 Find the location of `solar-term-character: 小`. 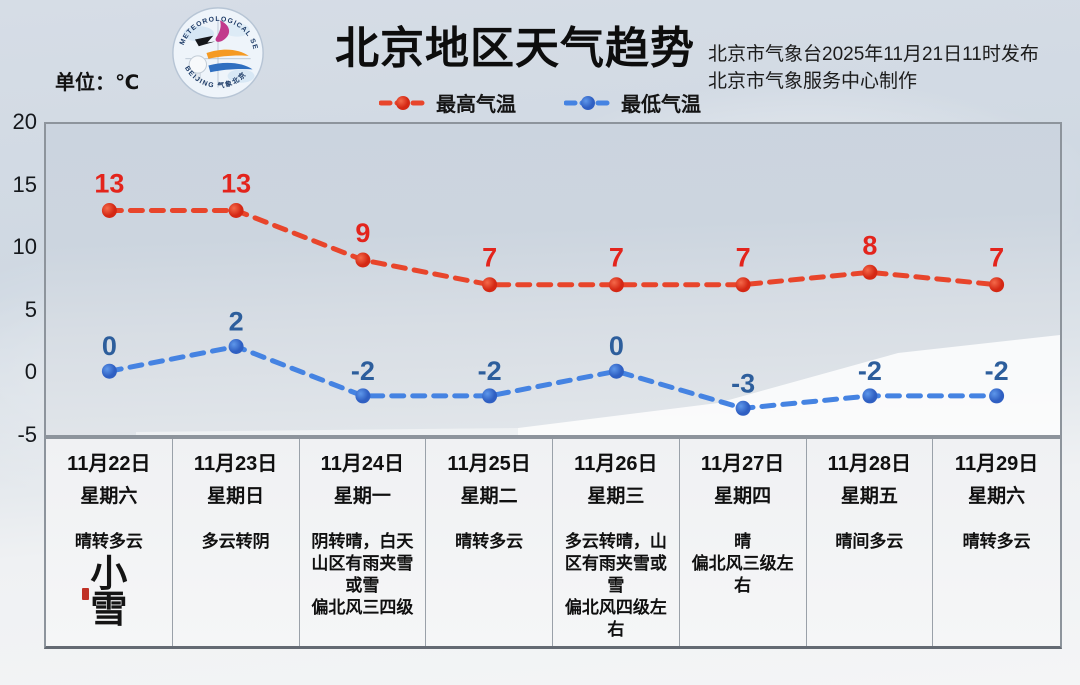

solar-term-character: 小 is located at coordinates (109, 573).